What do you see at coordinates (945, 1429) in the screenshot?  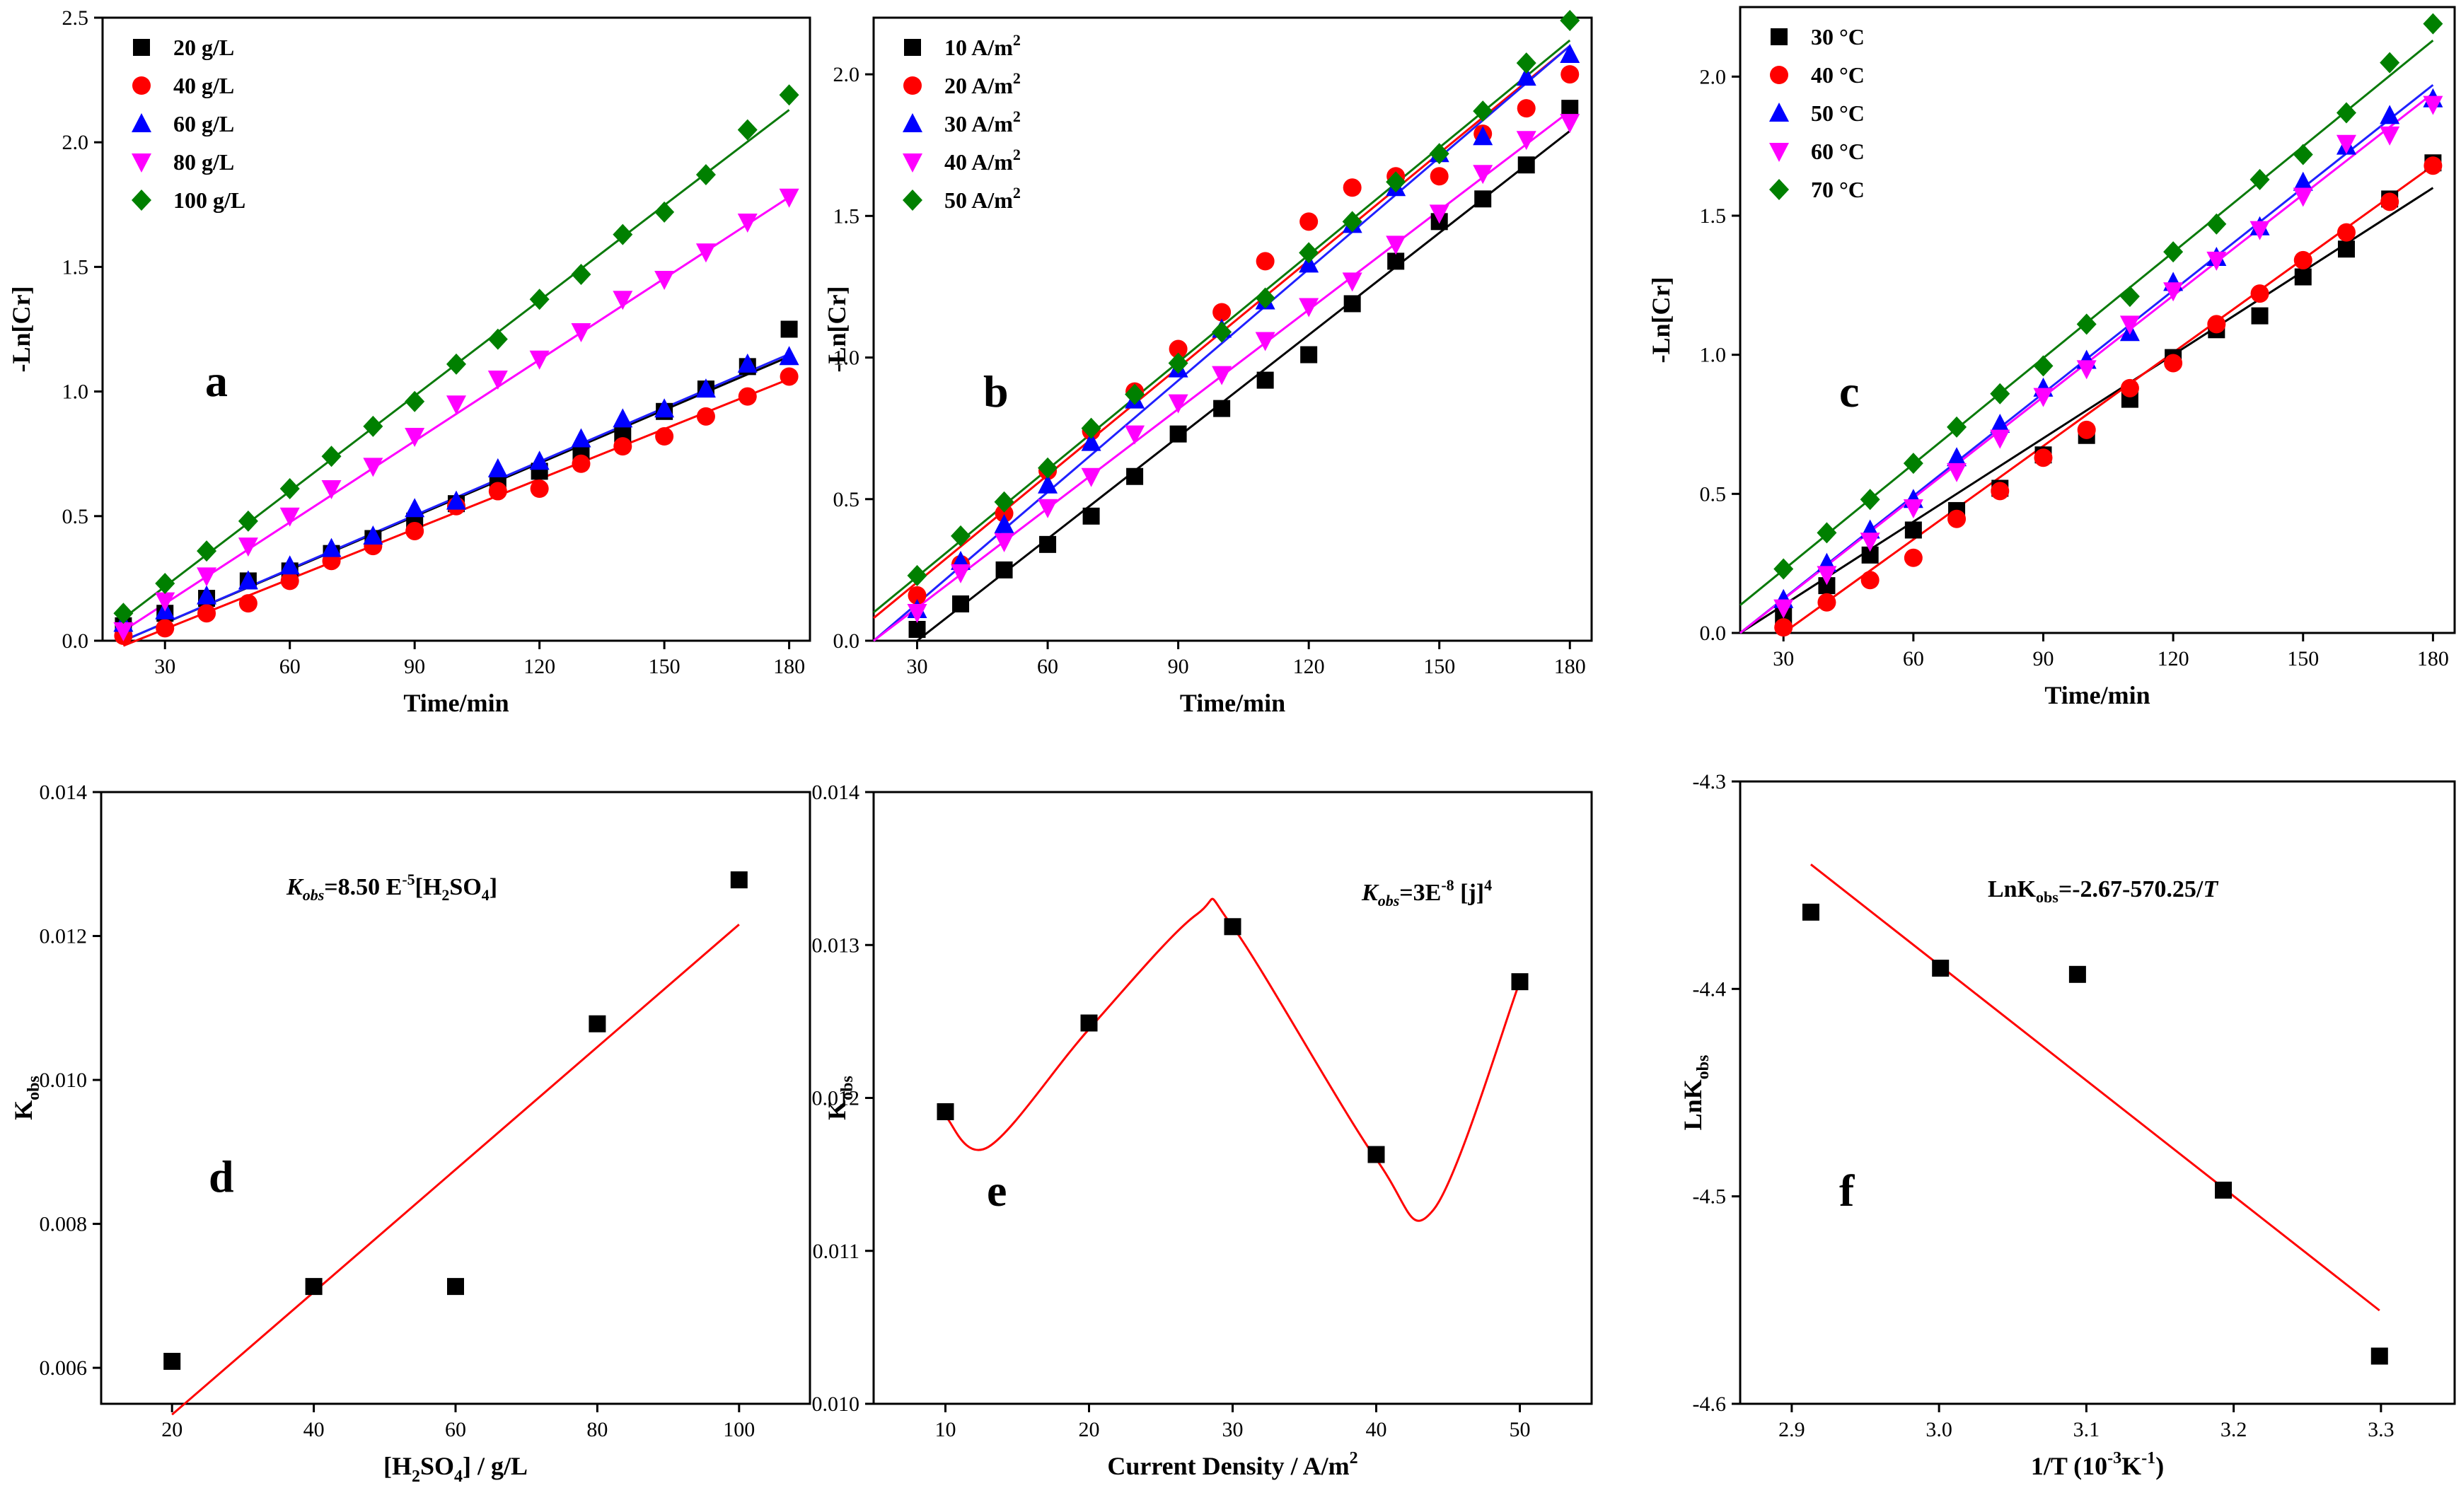 I see `x-tick-label-e: 10` at bounding box center [945, 1429].